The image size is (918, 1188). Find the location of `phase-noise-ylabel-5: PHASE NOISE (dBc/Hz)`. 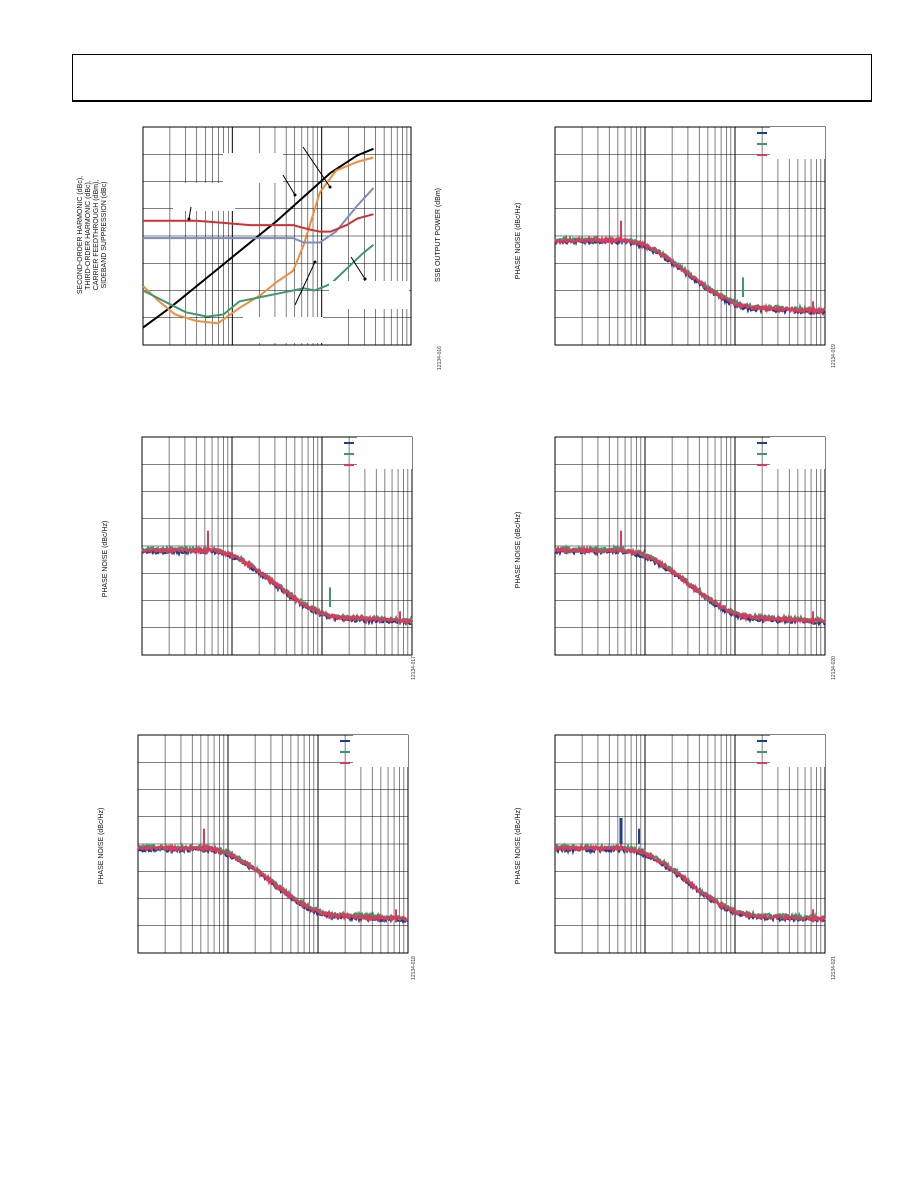

phase-noise-ylabel-5: PHASE NOISE (dBc/Hz) is located at coordinates (101, 846).